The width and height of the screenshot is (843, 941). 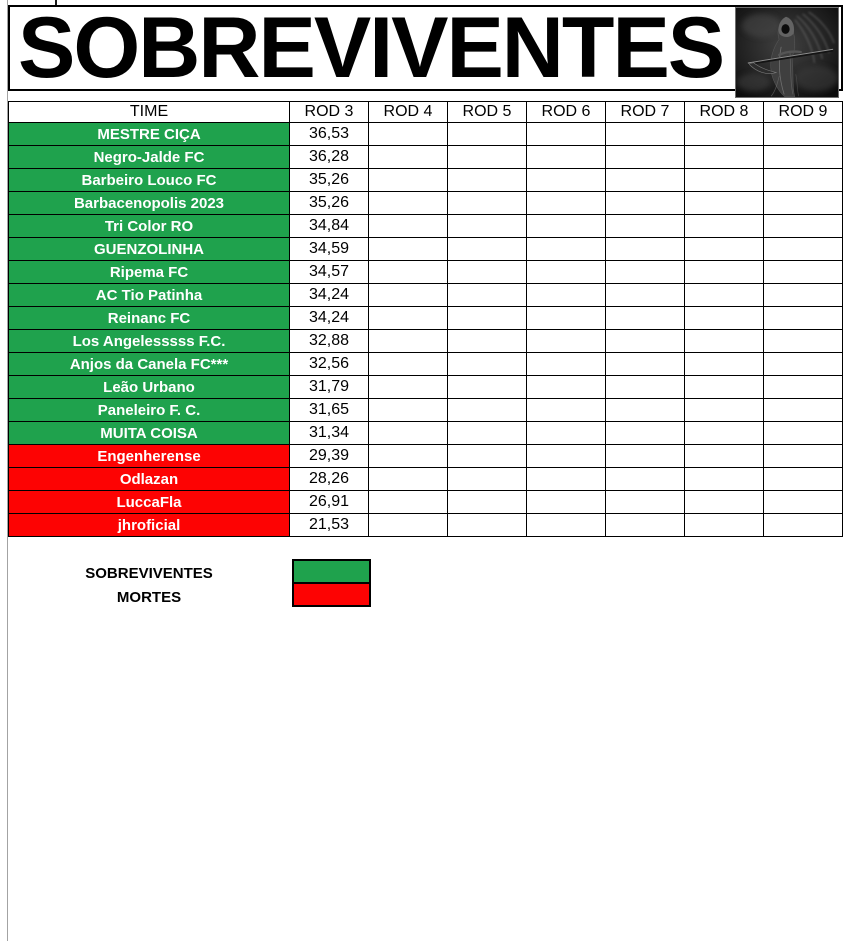 I want to click on score-cell: 31,79, so click(x=329, y=387).